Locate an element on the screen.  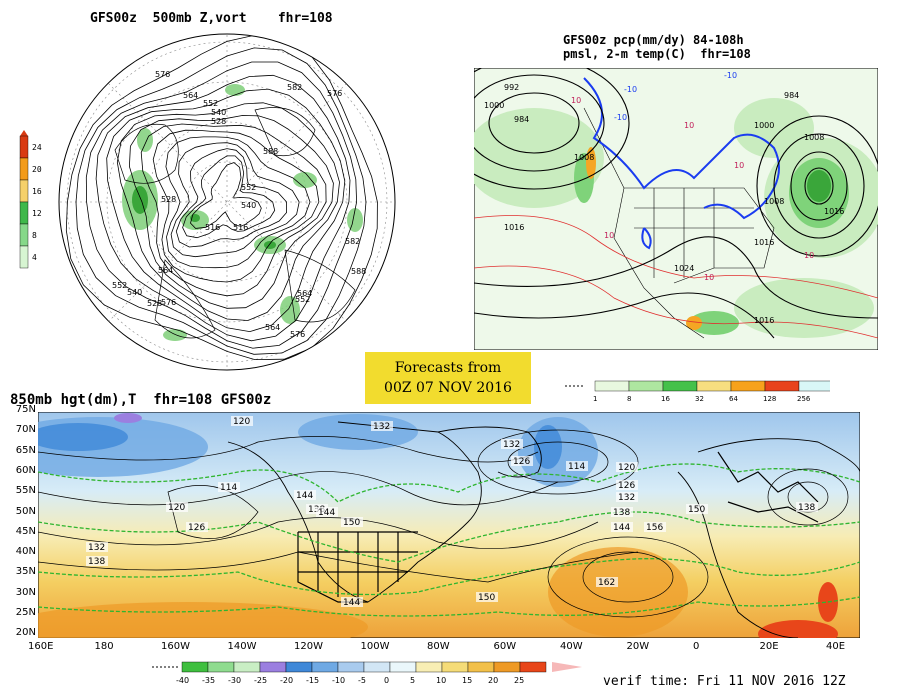
temp-scale-tick: 0 is located at coordinates (386, 680).